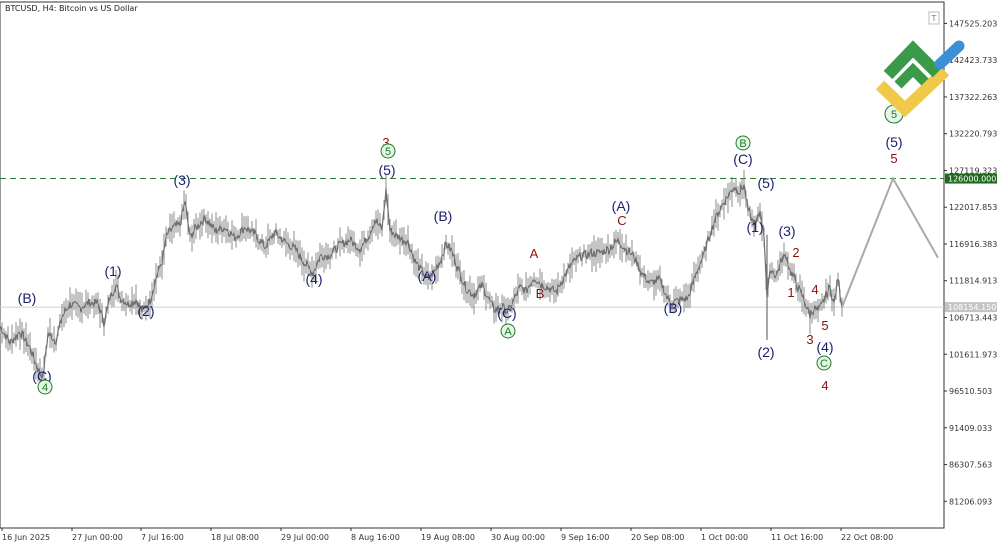 The width and height of the screenshot is (1000, 545). Describe the element at coordinates (540, 293) in the screenshot. I see `wave-label-red-2: B` at that location.